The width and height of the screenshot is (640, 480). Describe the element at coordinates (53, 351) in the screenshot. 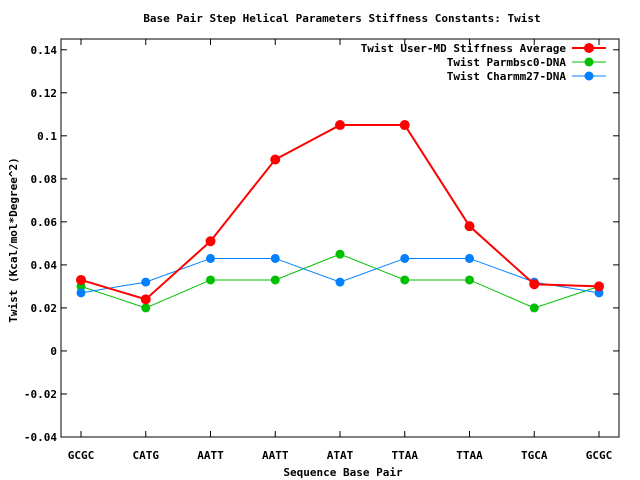

I see `y-tick-label: 0` at that location.